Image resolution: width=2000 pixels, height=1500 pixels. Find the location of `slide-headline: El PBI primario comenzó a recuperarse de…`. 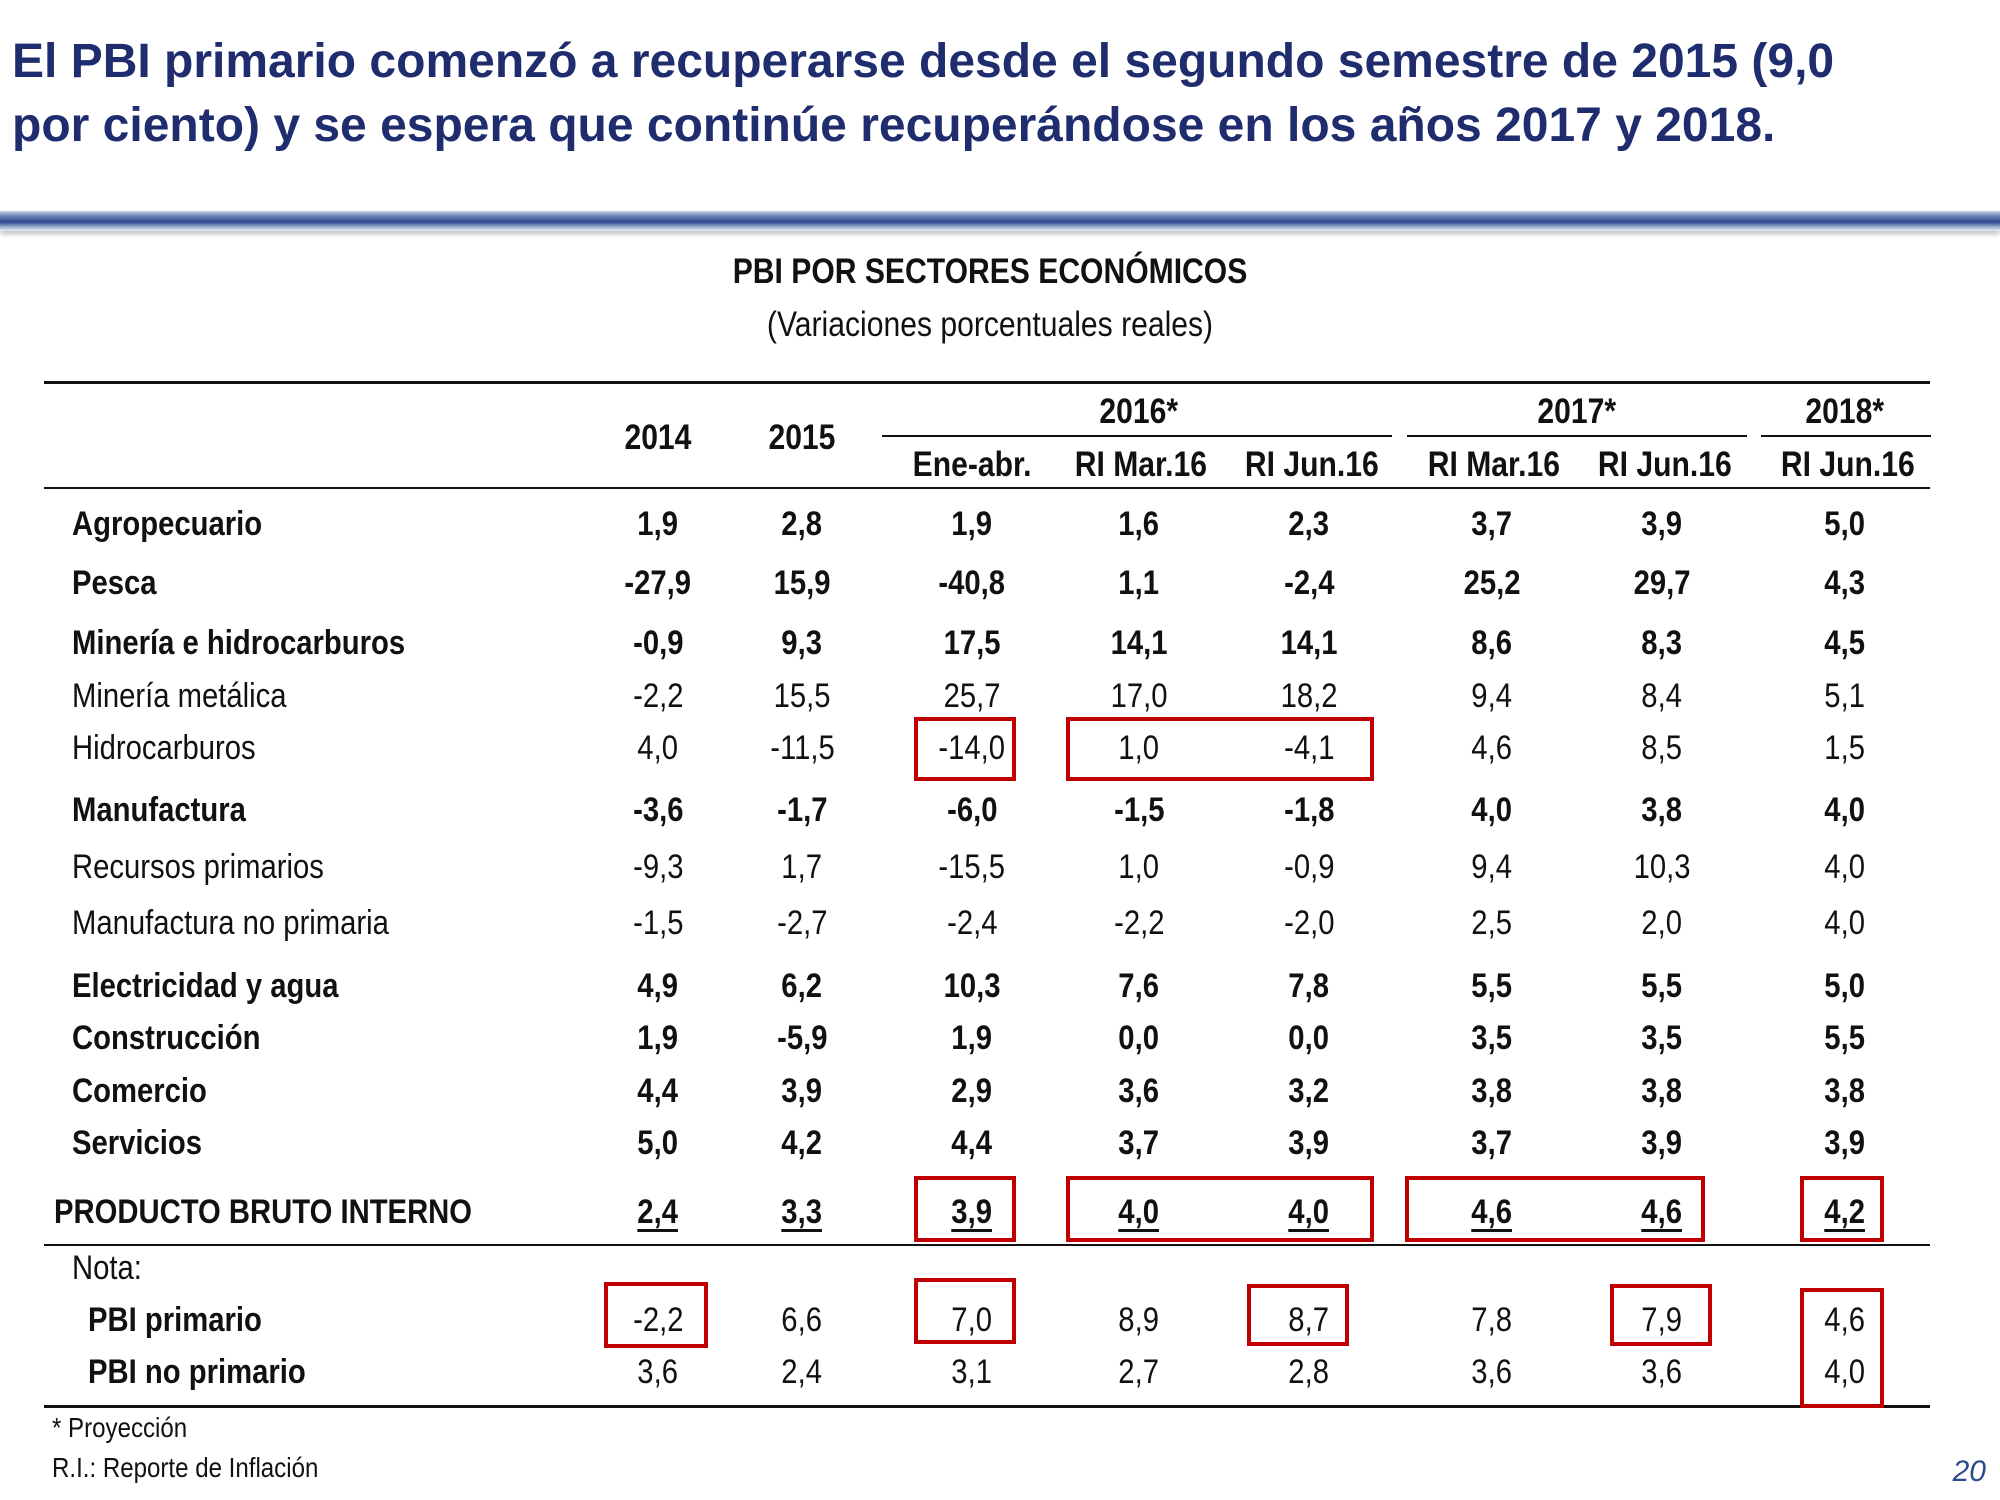

slide-headline: El PBI primario comenzó a recuperarse de… is located at coordinates (992, 94).